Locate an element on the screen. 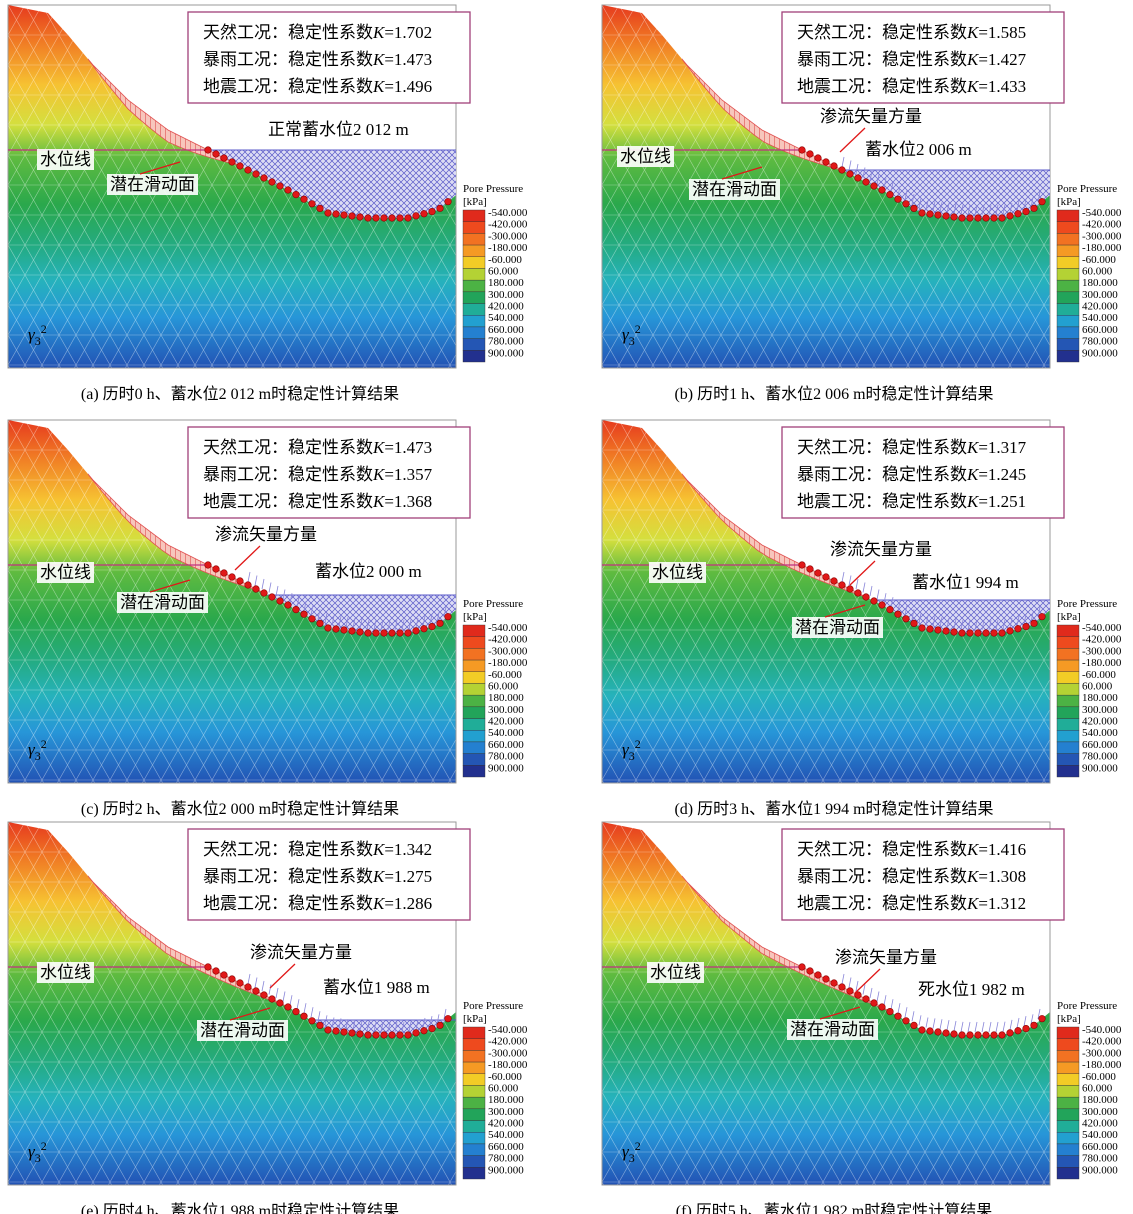 The height and width of the screenshot is (1214, 1133). stability-line: 天然工况：稳定性系数K=1.585 is located at coordinates (911, 32).